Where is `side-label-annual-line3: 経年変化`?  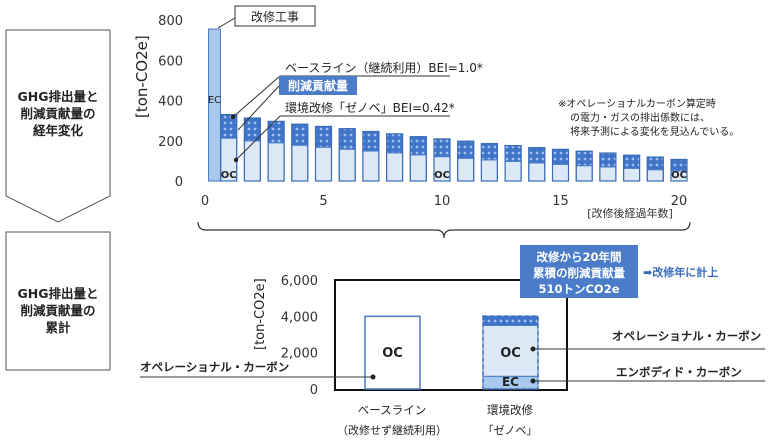
side-label-annual-line3: 経年変化 is located at coordinates (57, 130).